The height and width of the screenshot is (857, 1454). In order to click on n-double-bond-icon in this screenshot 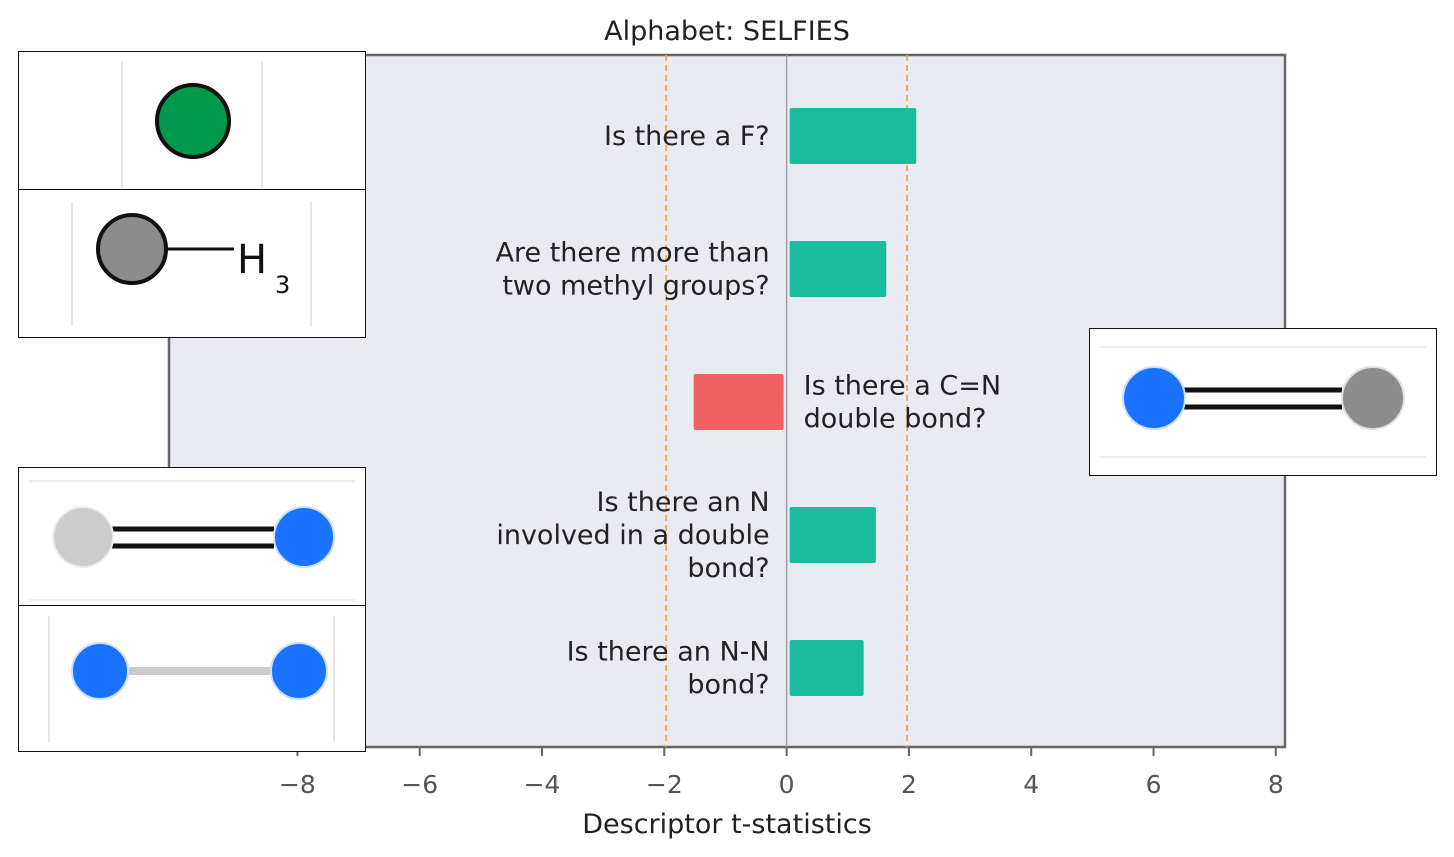, I will do `click(193, 537)`.